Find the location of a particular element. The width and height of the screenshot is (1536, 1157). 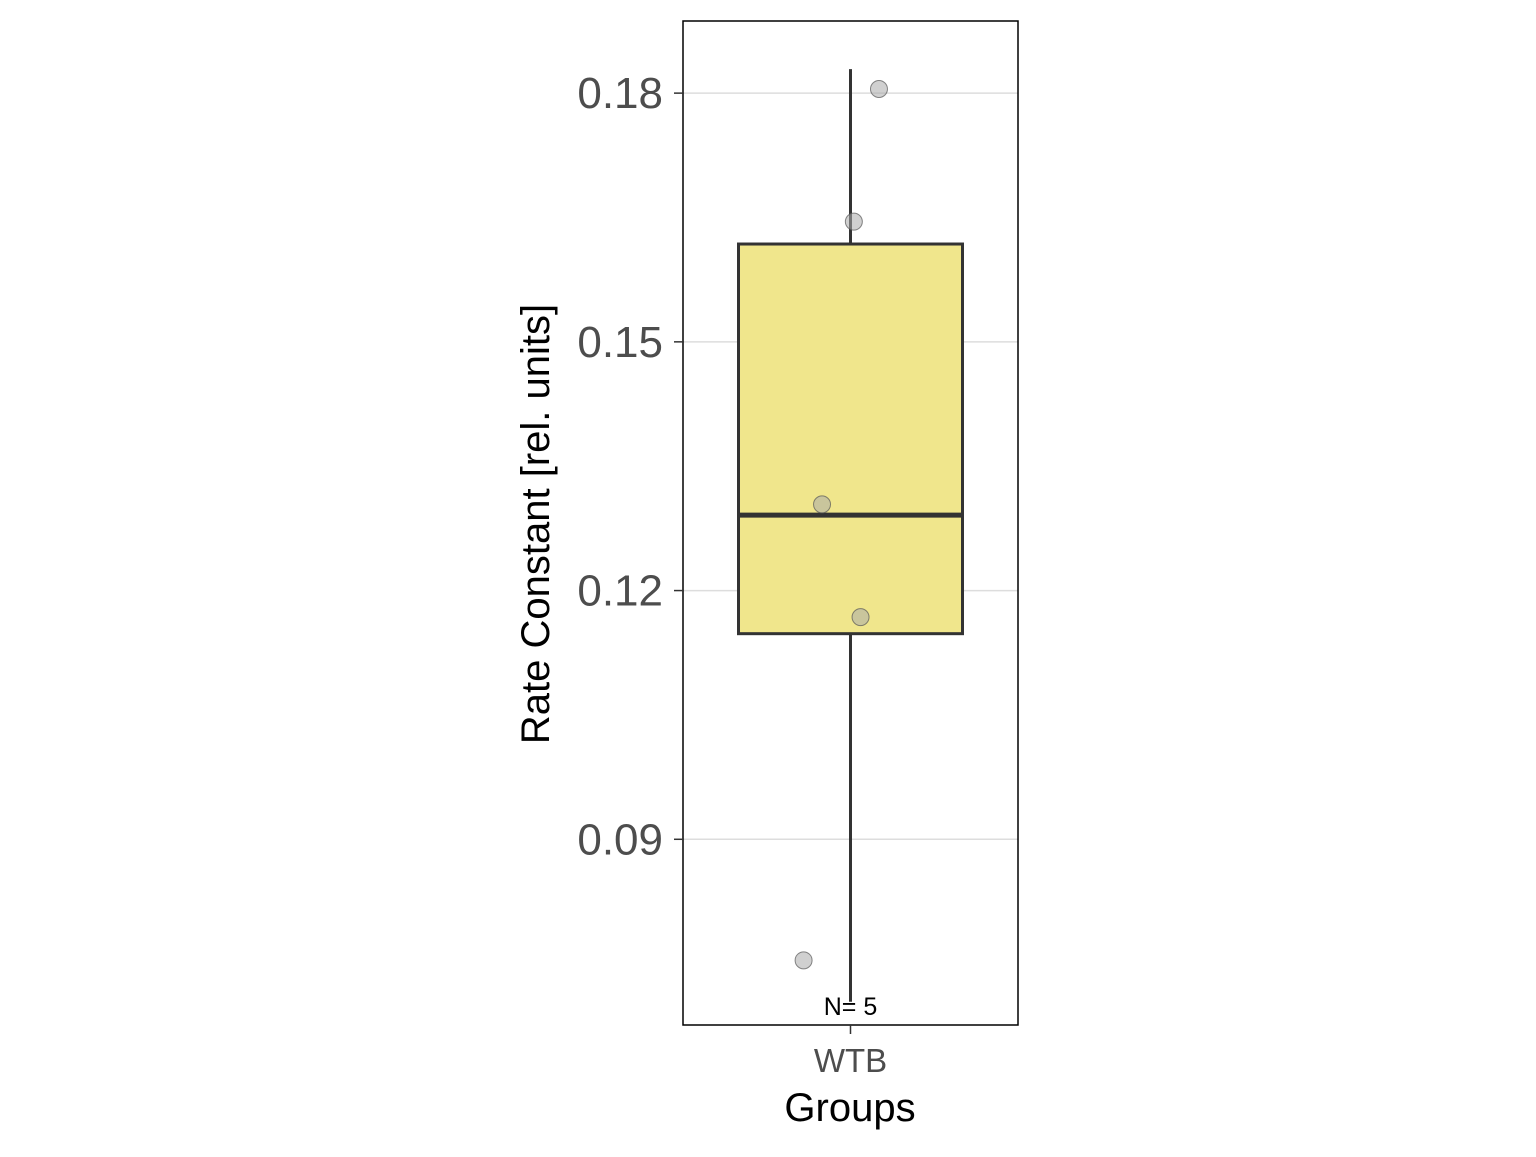

y-tick-label: 0.15 is located at coordinates (620, 342).